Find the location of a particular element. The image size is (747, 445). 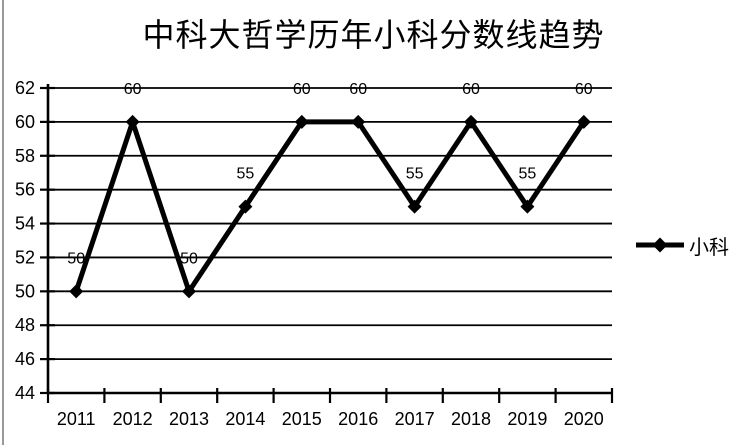

x-tick-label: 2011 is located at coordinates (76, 419).